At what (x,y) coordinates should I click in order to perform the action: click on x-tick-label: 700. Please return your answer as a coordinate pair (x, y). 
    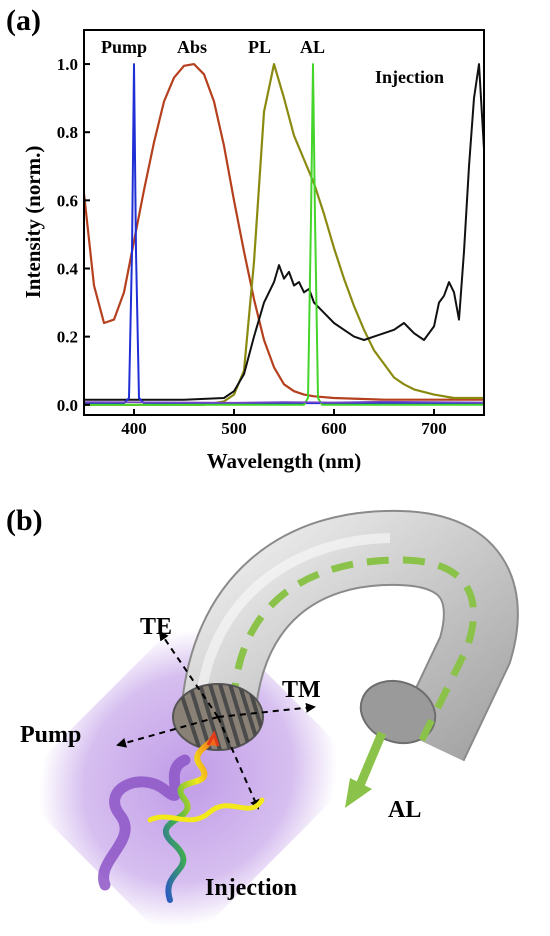
    Looking at the image, I should click on (434, 428).